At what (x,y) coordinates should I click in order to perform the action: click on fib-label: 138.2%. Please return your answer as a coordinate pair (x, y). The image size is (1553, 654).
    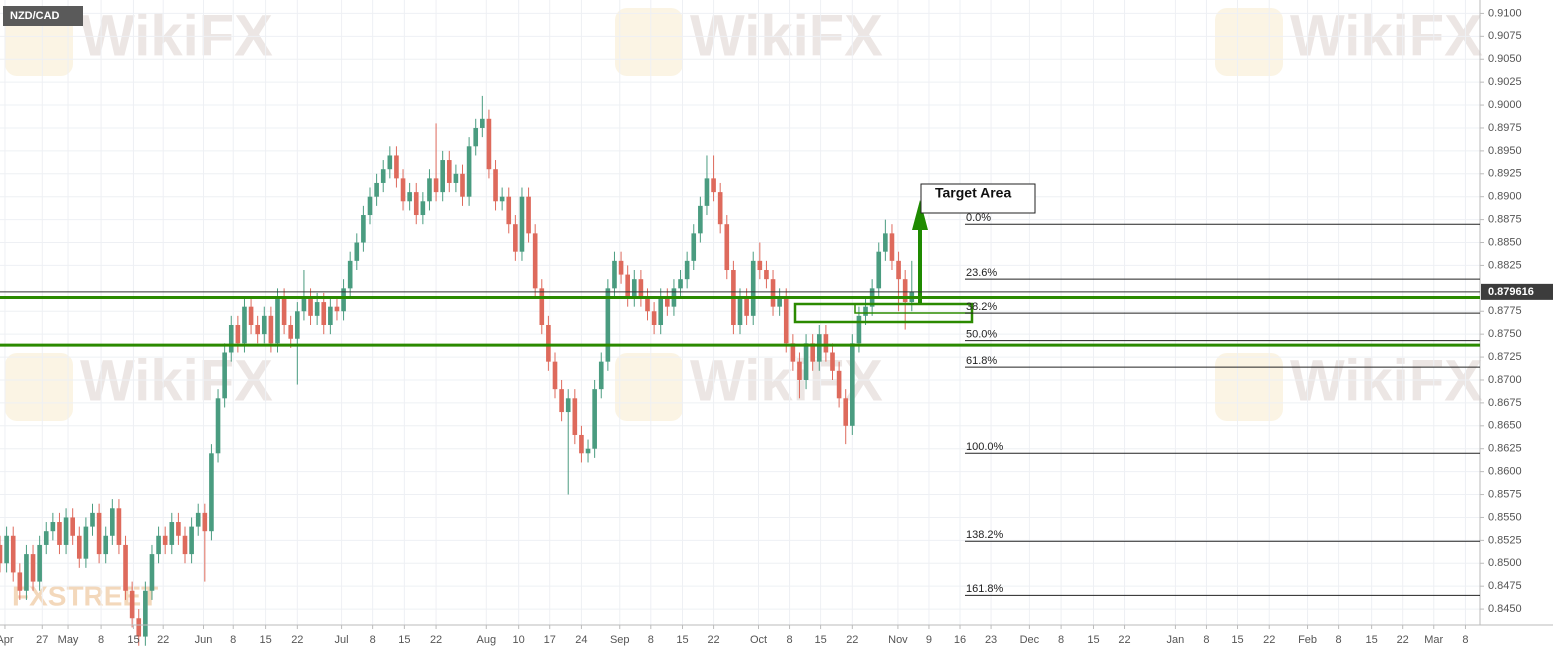
    Looking at the image, I should click on (985, 535).